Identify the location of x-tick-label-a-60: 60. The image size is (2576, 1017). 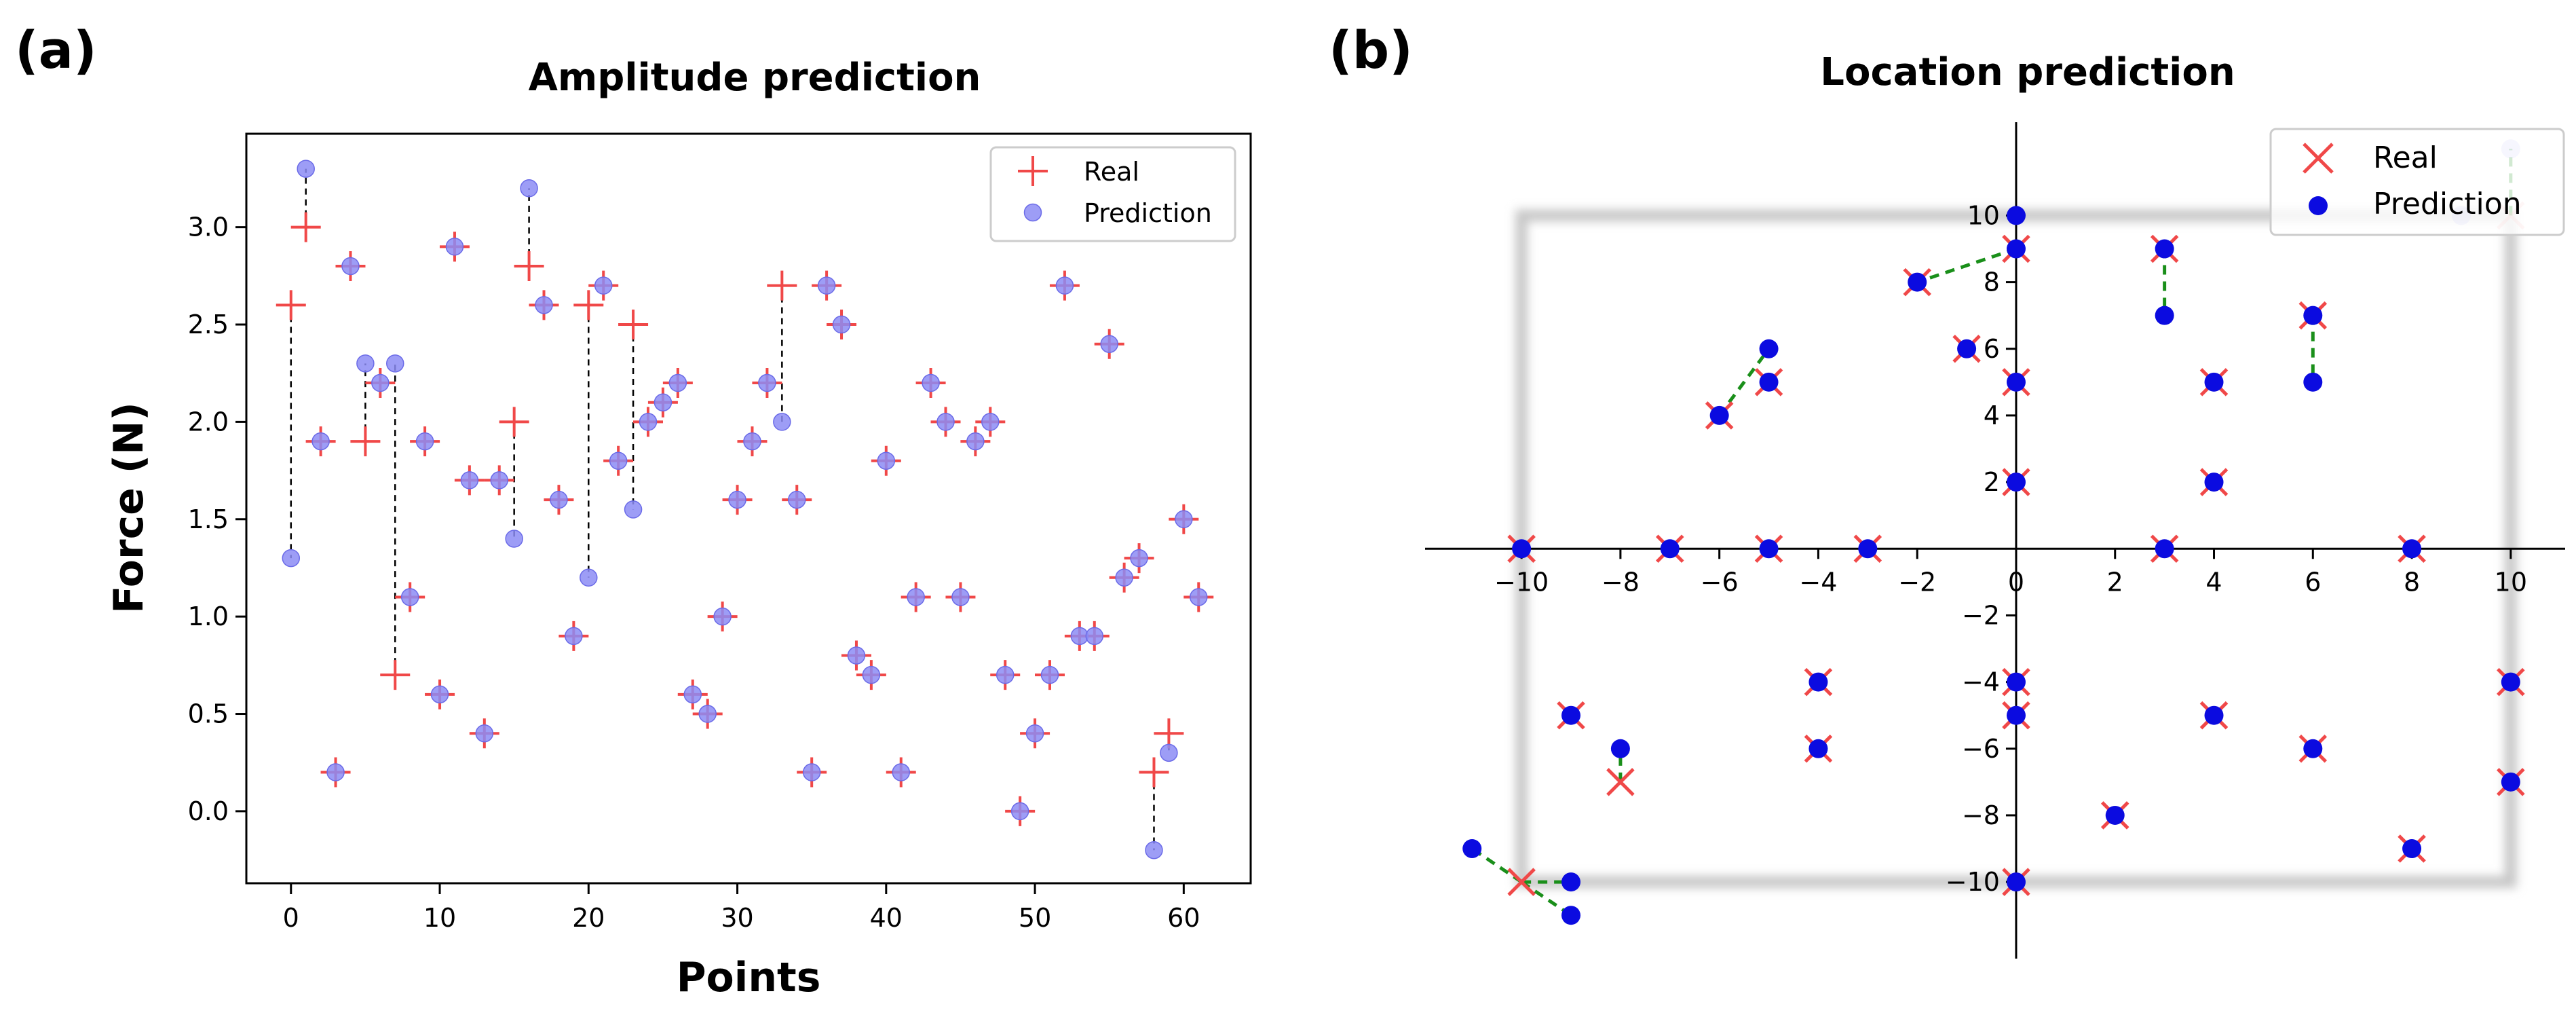
(1183, 918).